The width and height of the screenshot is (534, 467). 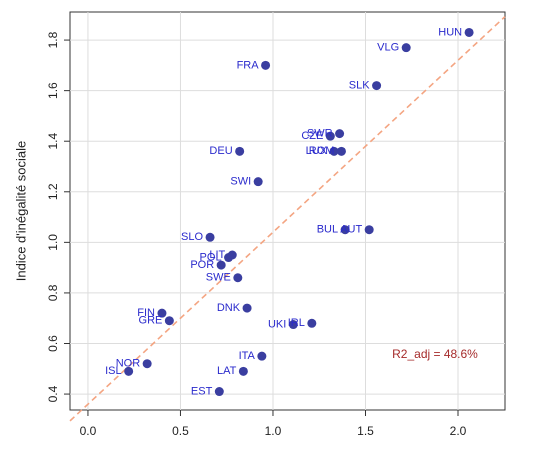 What do you see at coordinates (53, 242) in the screenshot?
I see `y-tick-label: 1.0` at bounding box center [53, 242].